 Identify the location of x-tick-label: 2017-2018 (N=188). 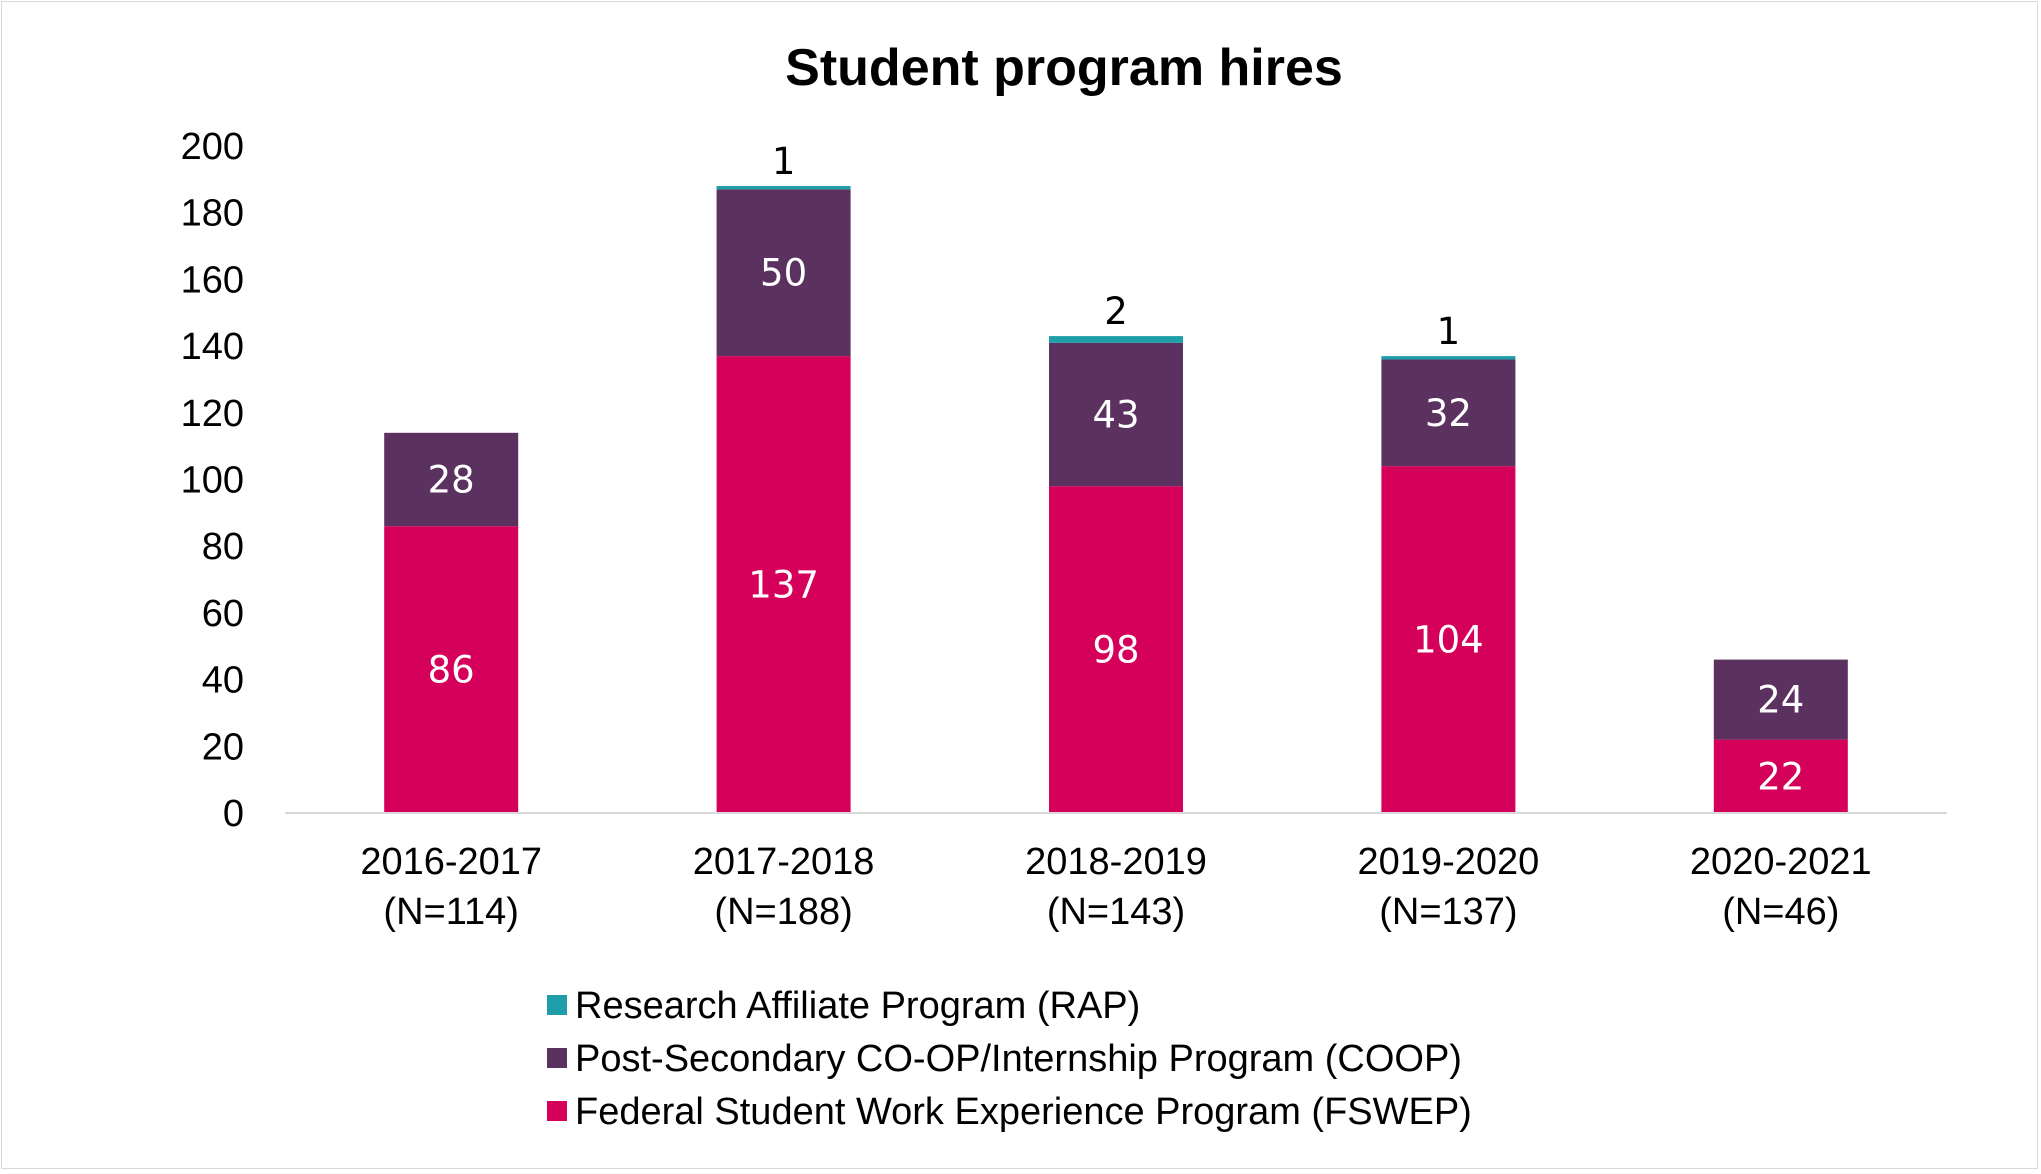
(784, 887).